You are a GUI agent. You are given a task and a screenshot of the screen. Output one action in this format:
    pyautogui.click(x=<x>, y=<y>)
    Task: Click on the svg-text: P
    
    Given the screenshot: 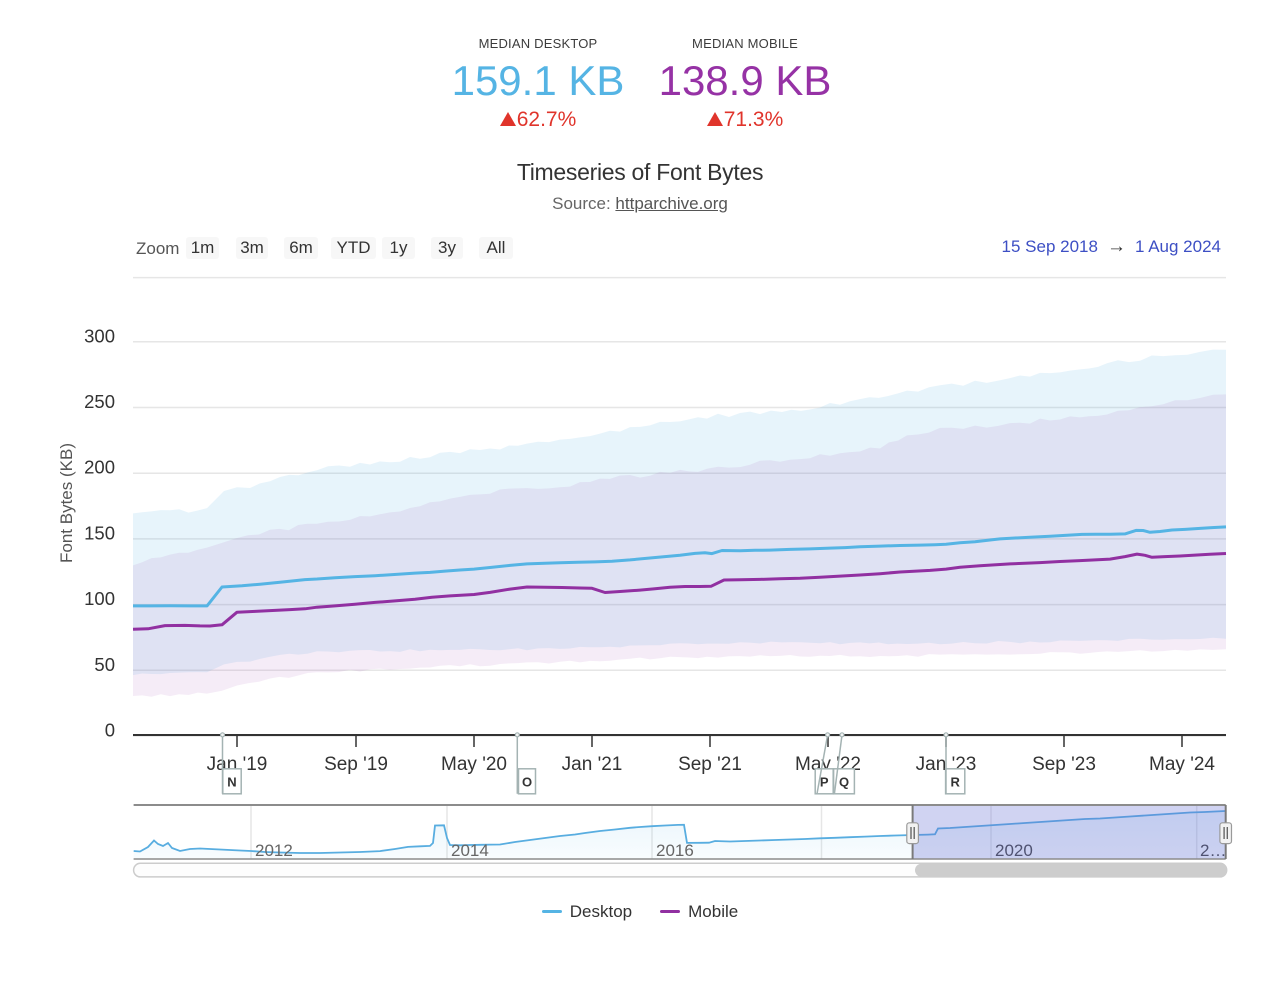 What is the action you would take?
    pyautogui.click(x=824, y=781)
    